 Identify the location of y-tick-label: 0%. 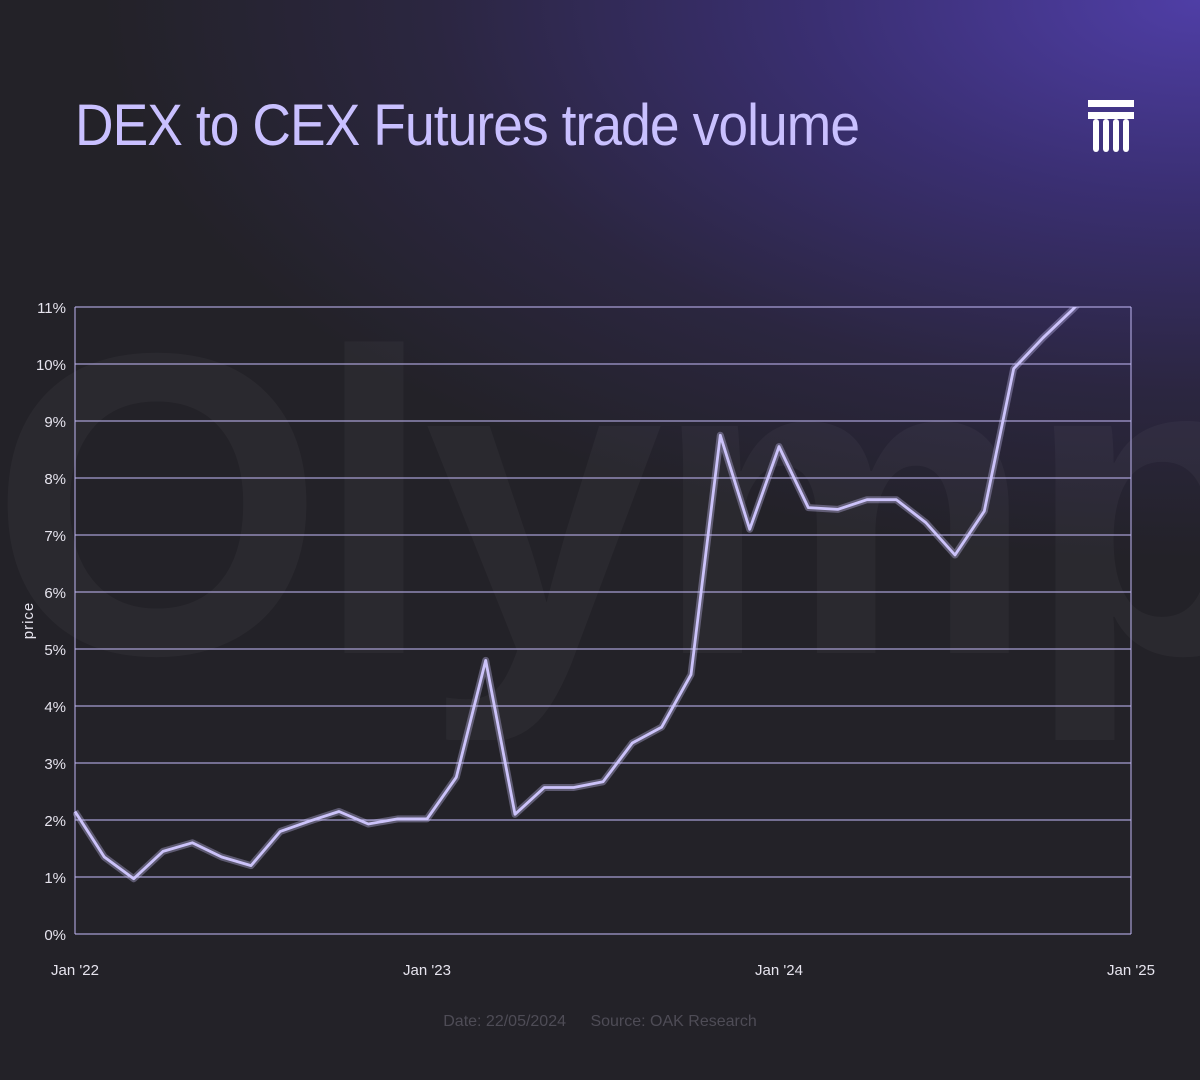
(55, 935).